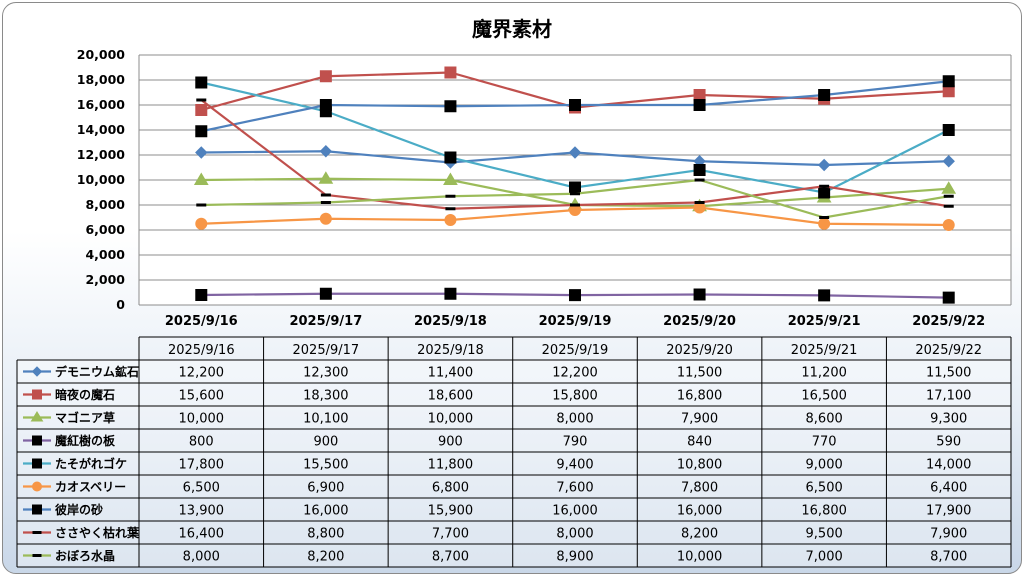 Image resolution: width=1024 pixels, height=576 pixels. Describe the element at coordinates (326, 511) in the screenshot. I see `table-cell: 16,000` at that location.